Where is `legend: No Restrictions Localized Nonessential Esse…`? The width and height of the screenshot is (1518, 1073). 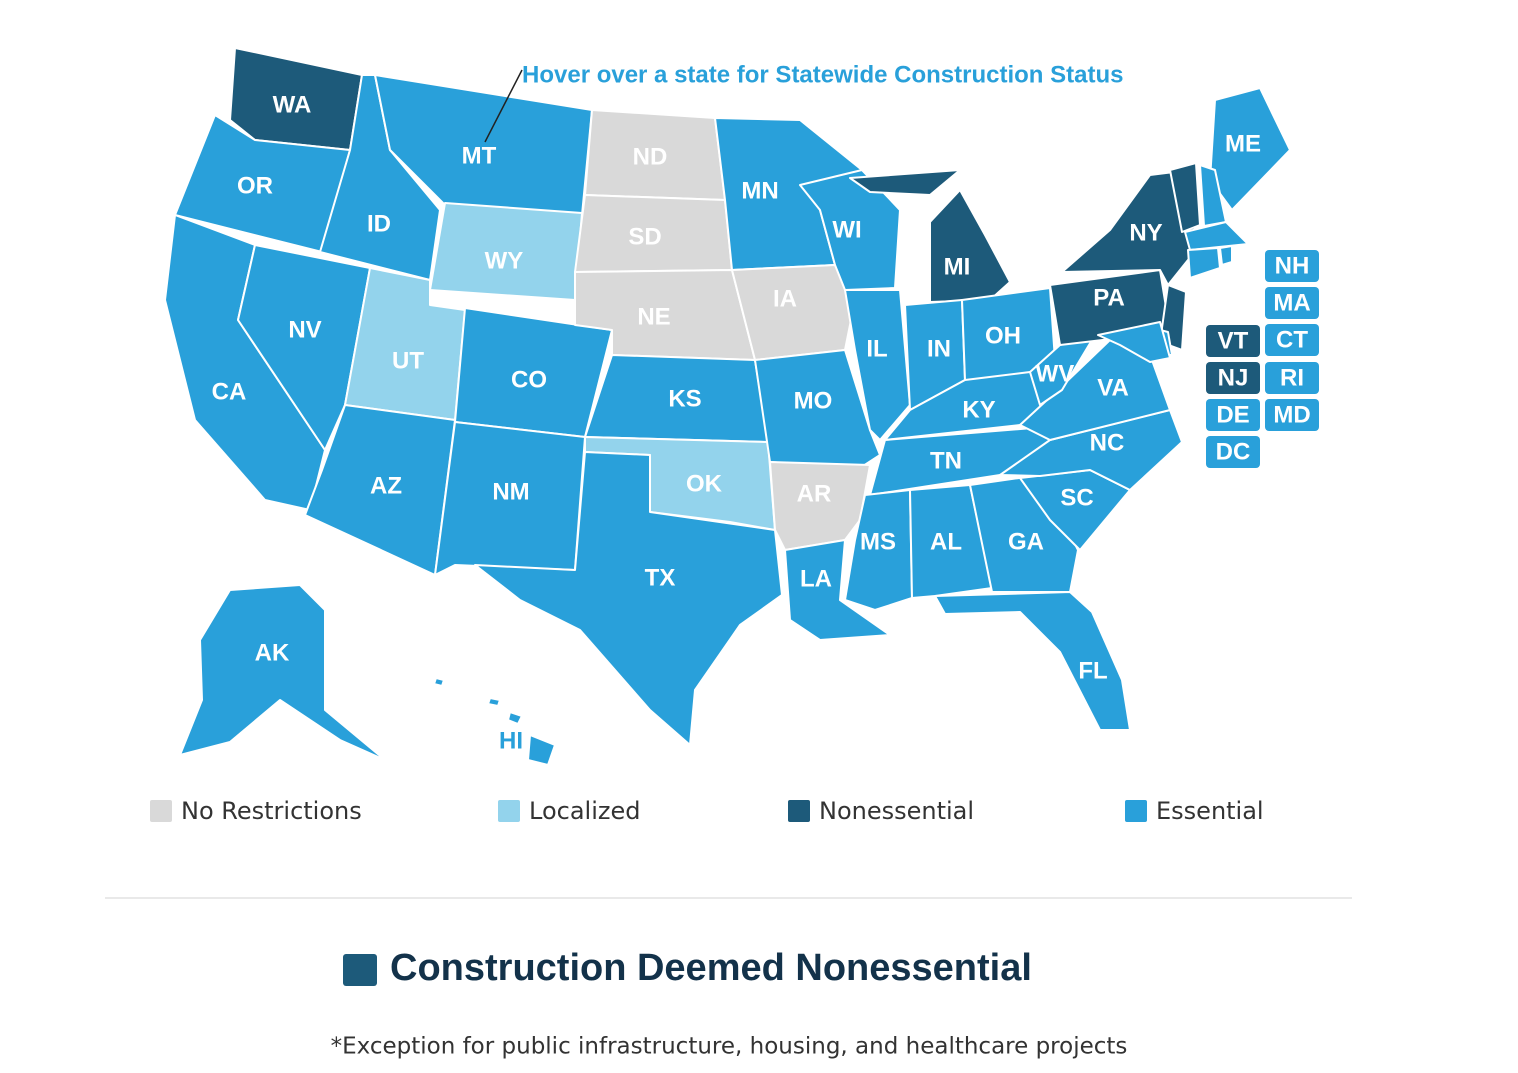
legend: No Restrictions Localized Nonessential Esse… is located at coordinates (707, 811).